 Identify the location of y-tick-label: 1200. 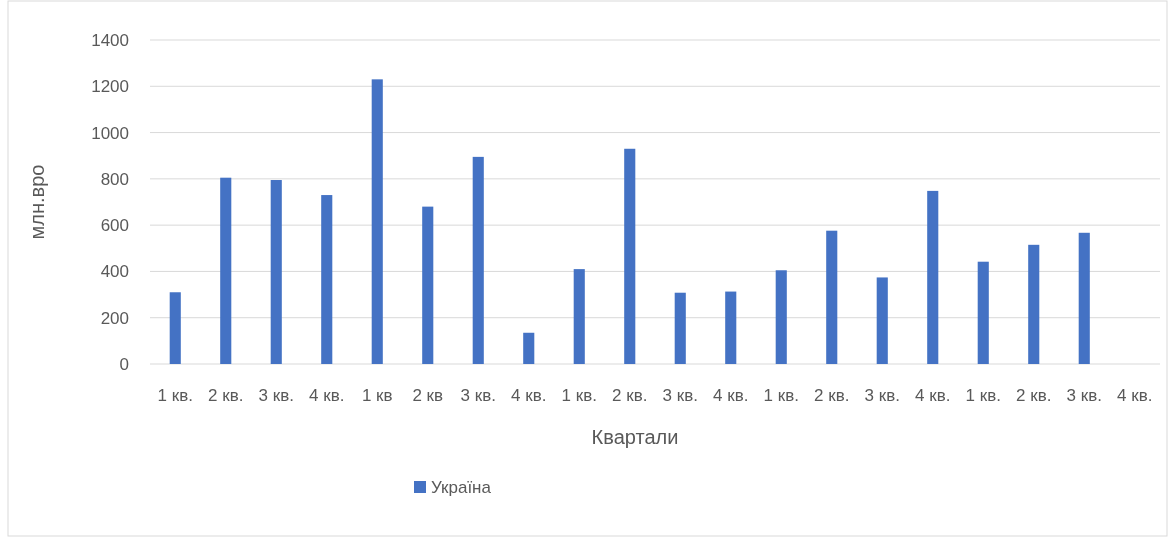
(110, 87).